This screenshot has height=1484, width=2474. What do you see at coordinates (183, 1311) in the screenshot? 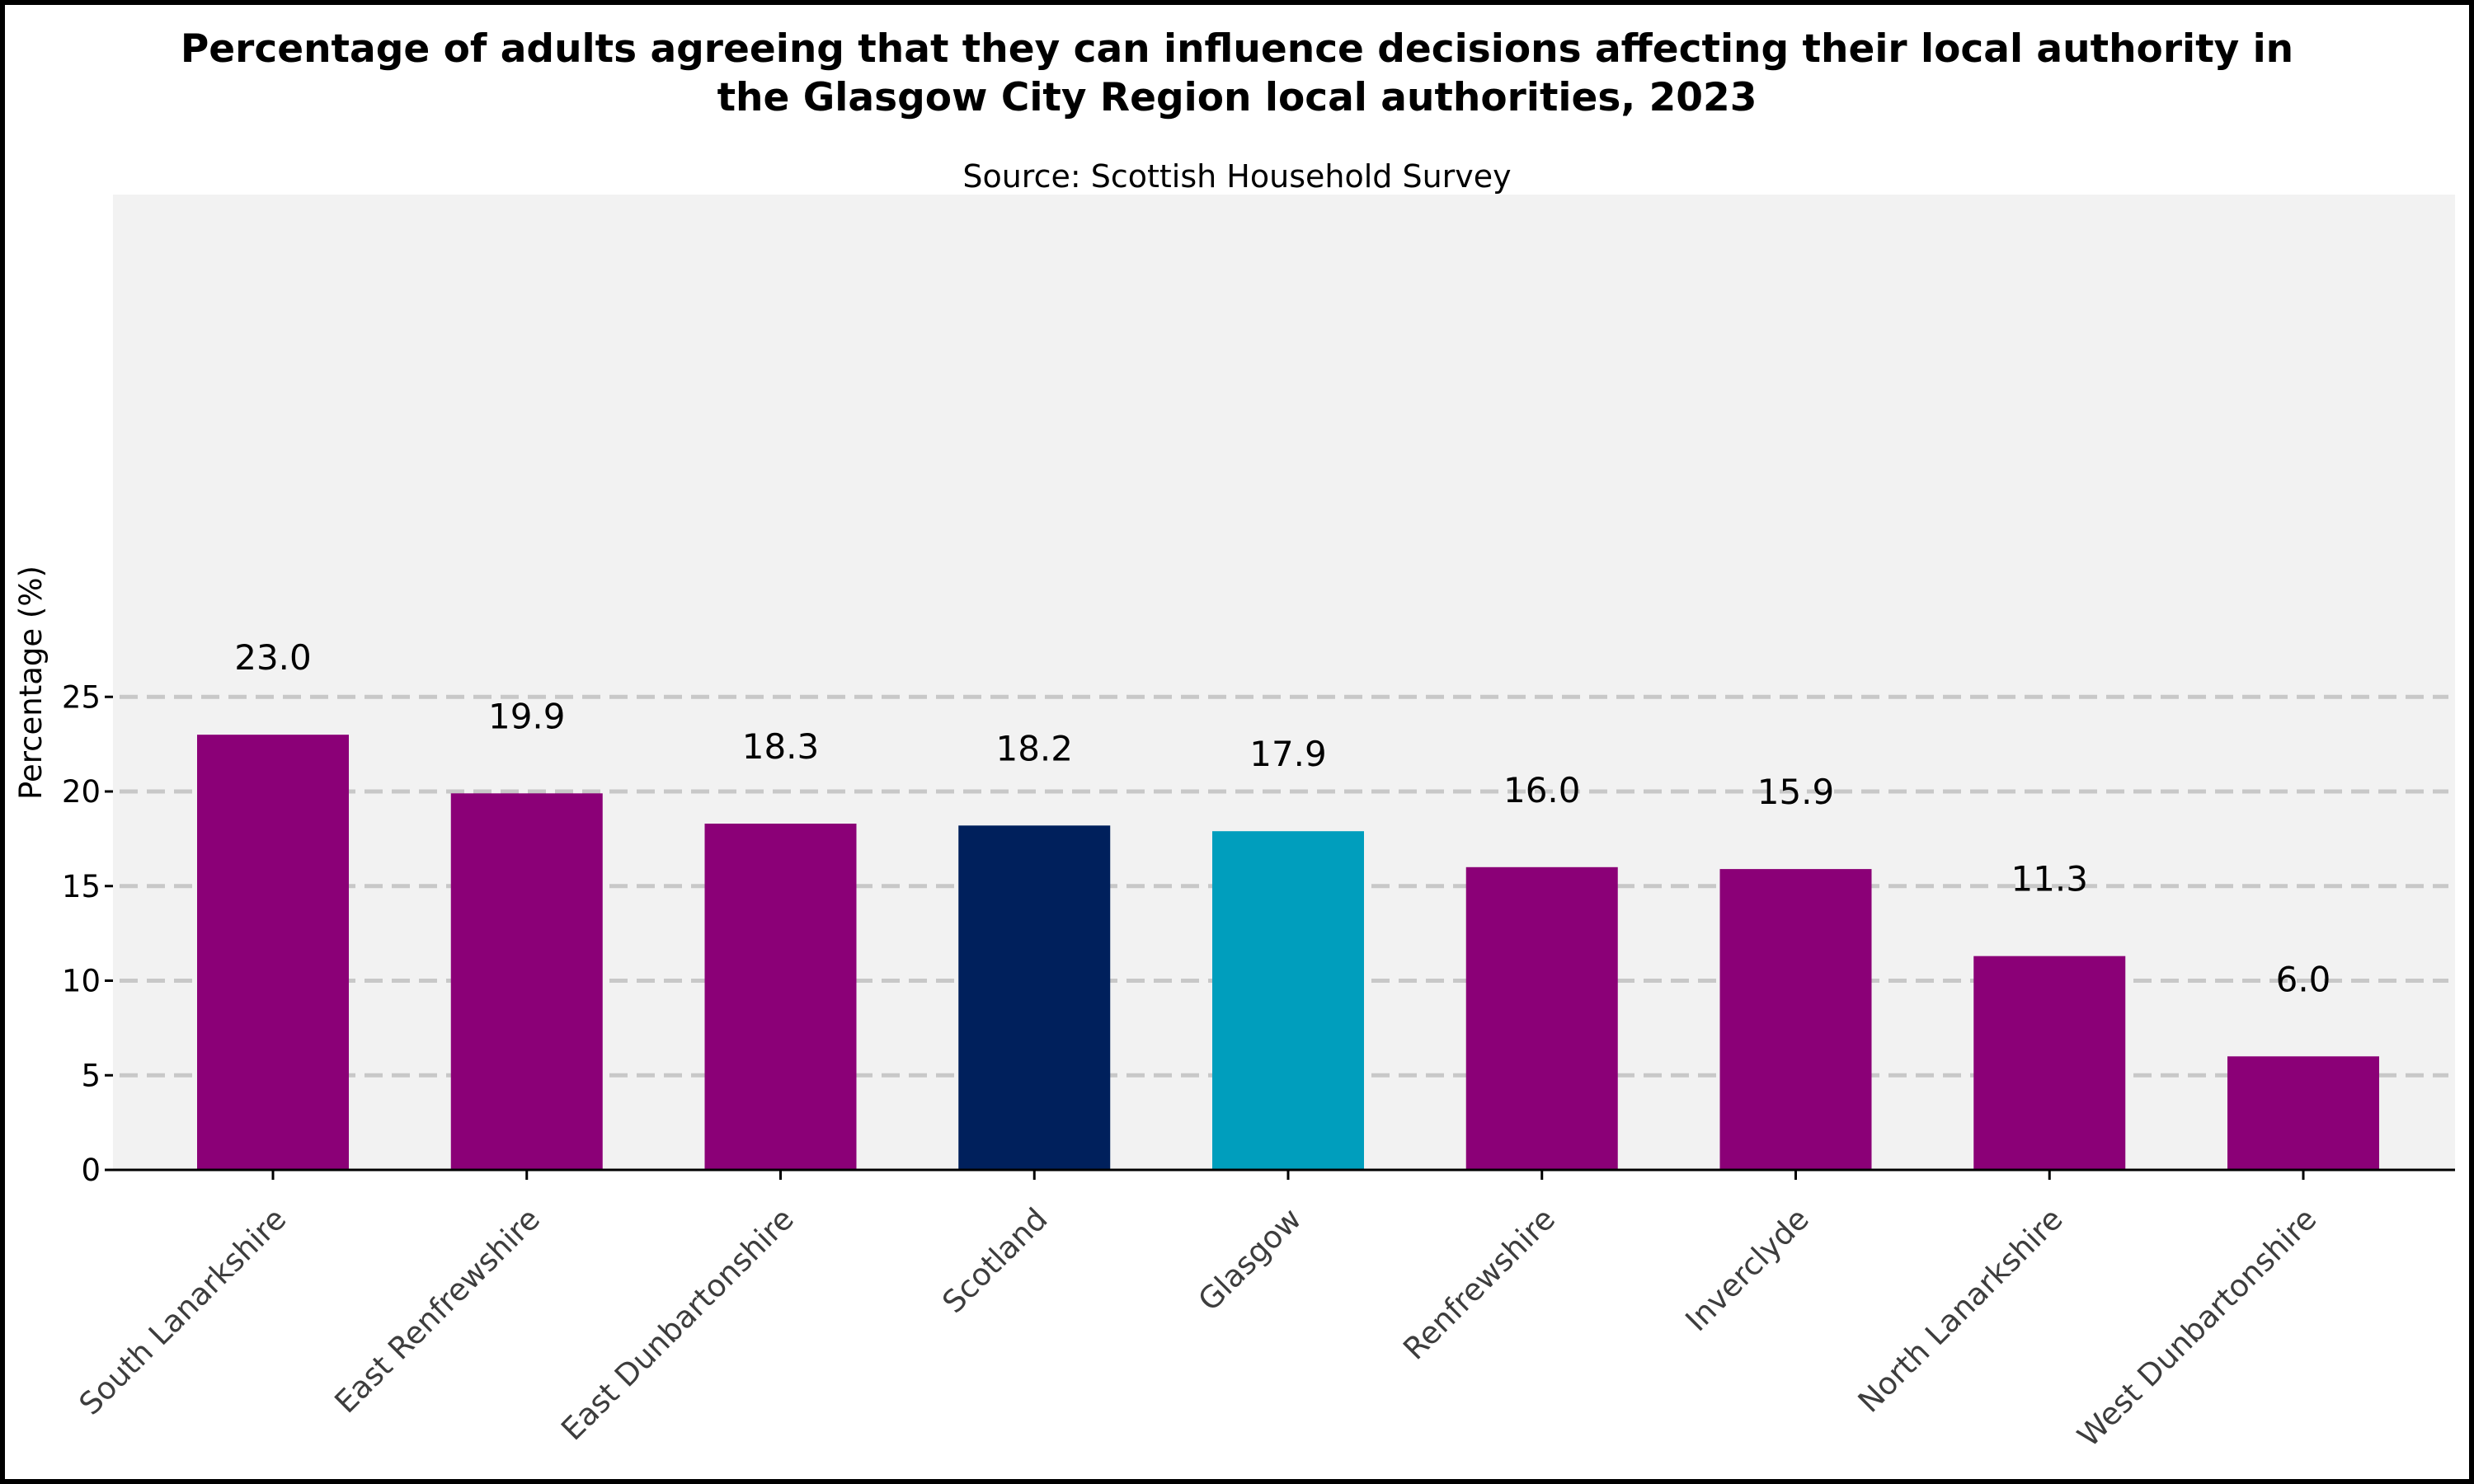
I see `x-tick-label: South Lanarkshire` at bounding box center [183, 1311].